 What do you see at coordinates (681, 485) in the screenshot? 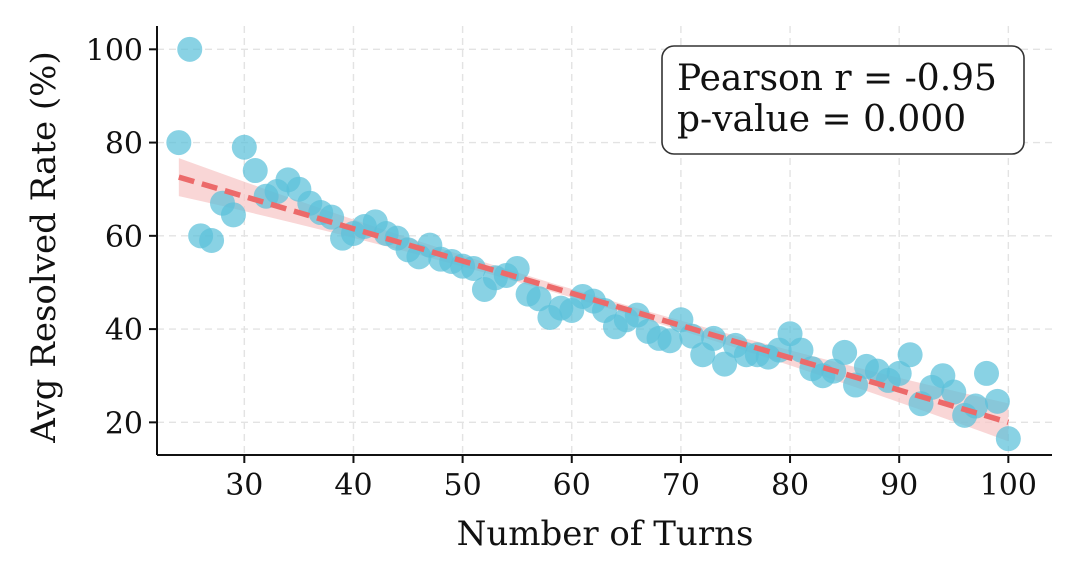
I see `x-tick-label: 70` at bounding box center [681, 485].